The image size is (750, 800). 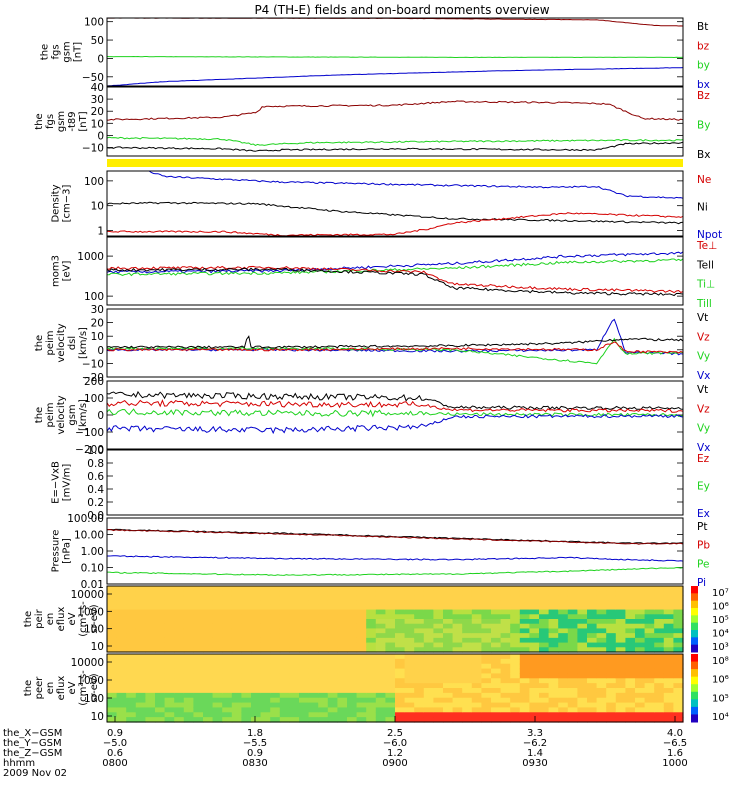 What do you see at coordinates (704, 304) in the screenshot?
I see `legend-entry: Till` at bounding box center [704, 304].